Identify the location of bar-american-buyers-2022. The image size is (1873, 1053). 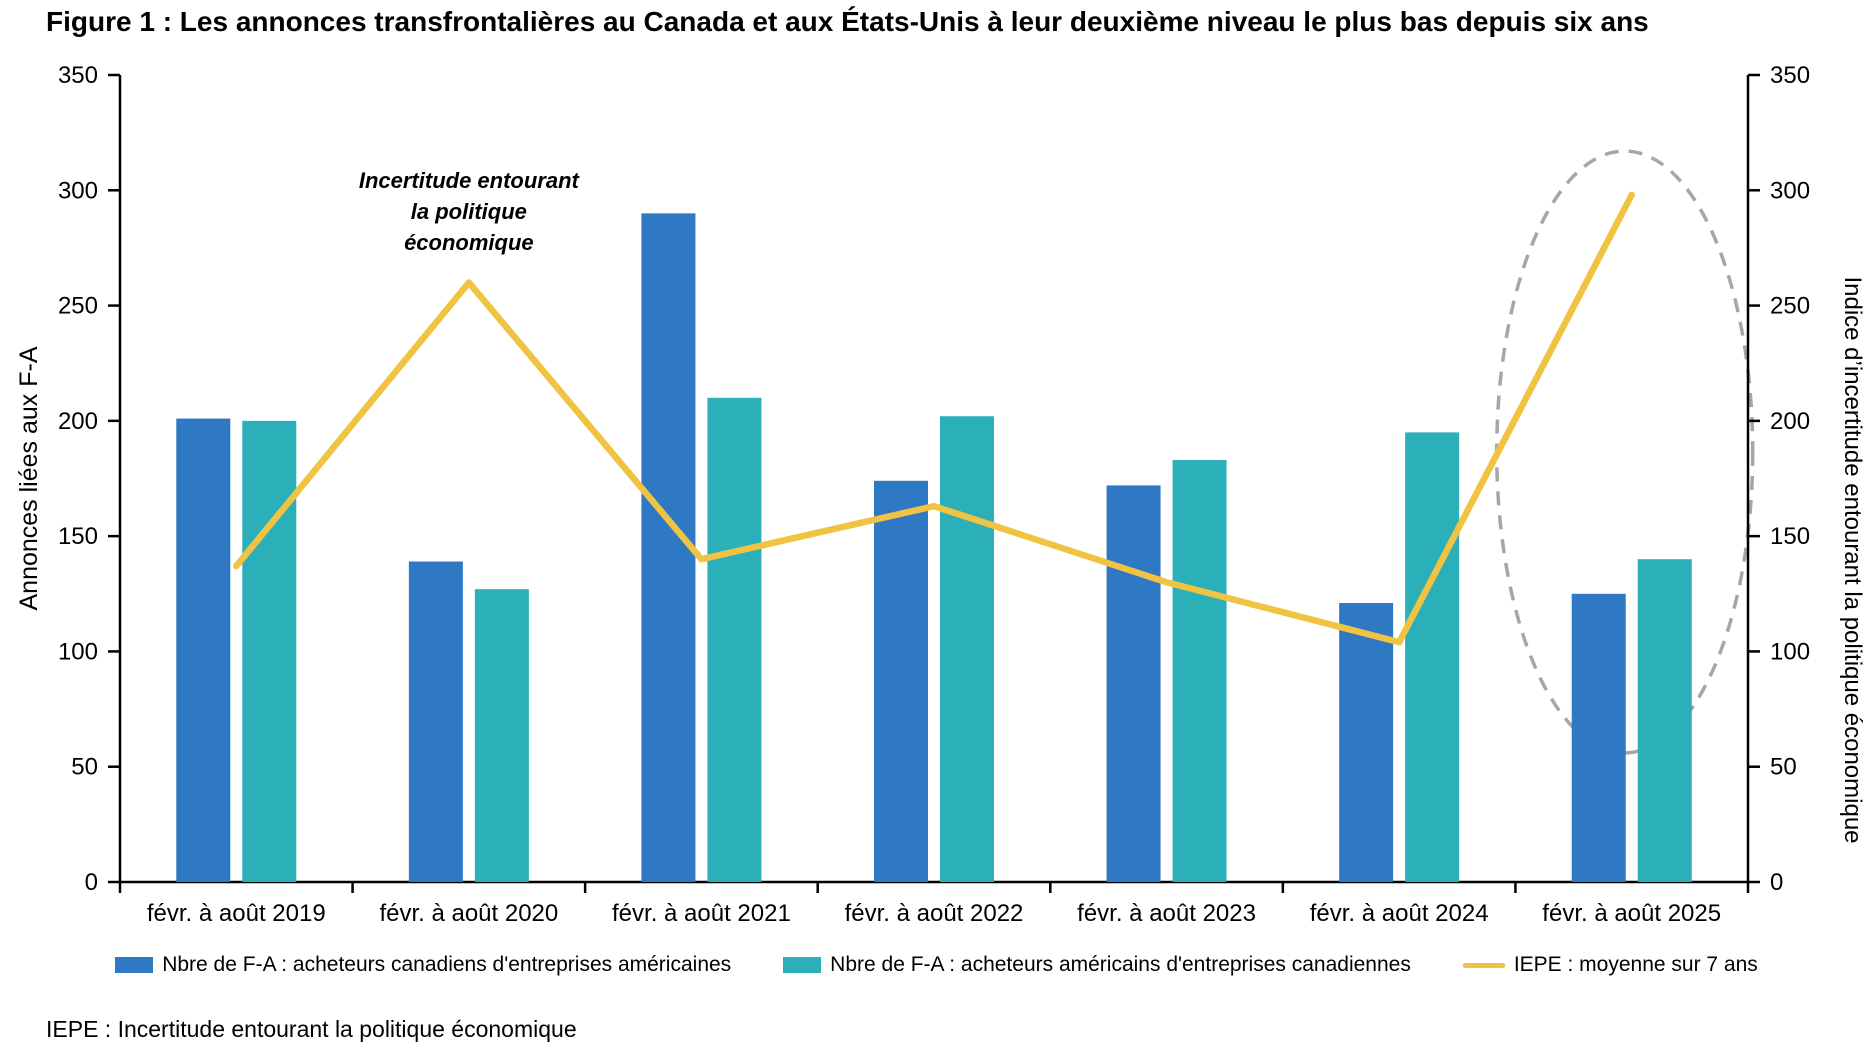
(967, 649).